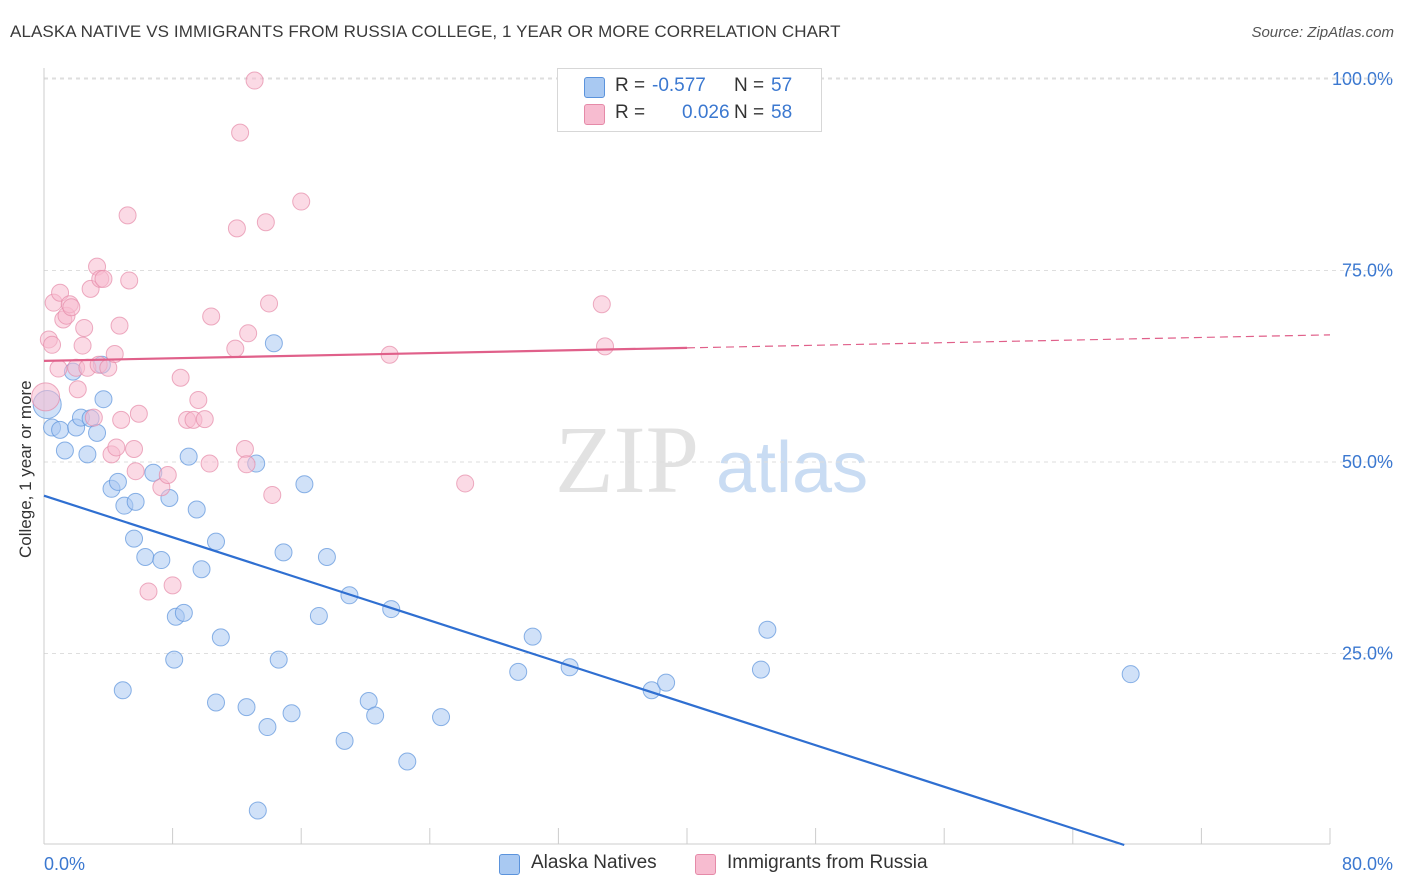 This screenshot has height=892, width=1406. I want to click on russia-trend-line, so click(365, 354).